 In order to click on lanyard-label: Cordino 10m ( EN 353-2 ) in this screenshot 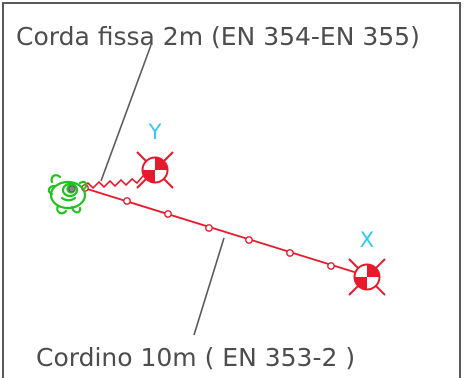, I will do `click(195, 357)`.